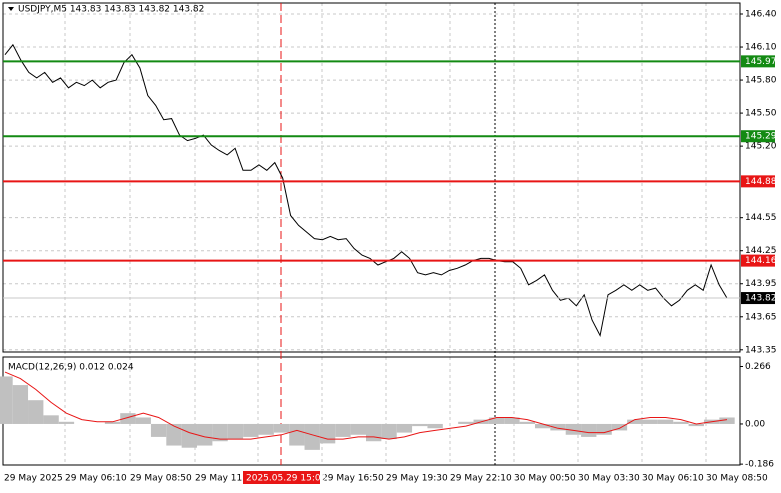  Describe the element at coordinates (218, 479) in the screenshot. I see `x-tick-label: 29 May 11` at that location.